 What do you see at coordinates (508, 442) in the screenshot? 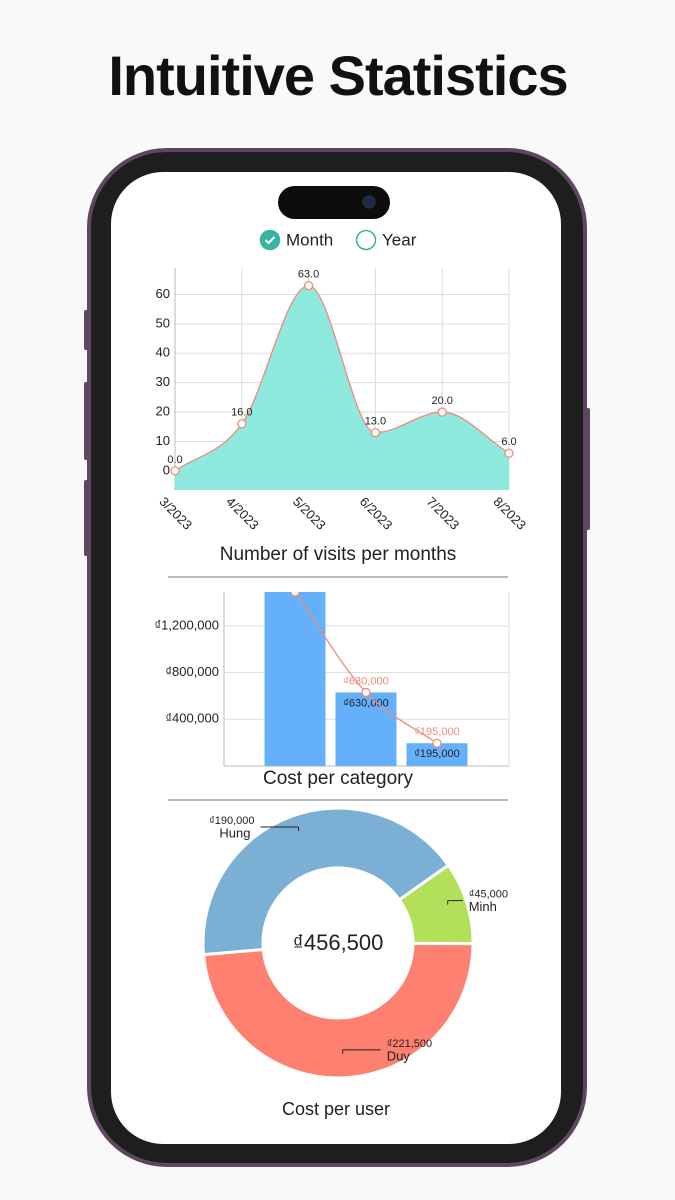
I see `data-label: 6.0` at bounding box center [508, 442].